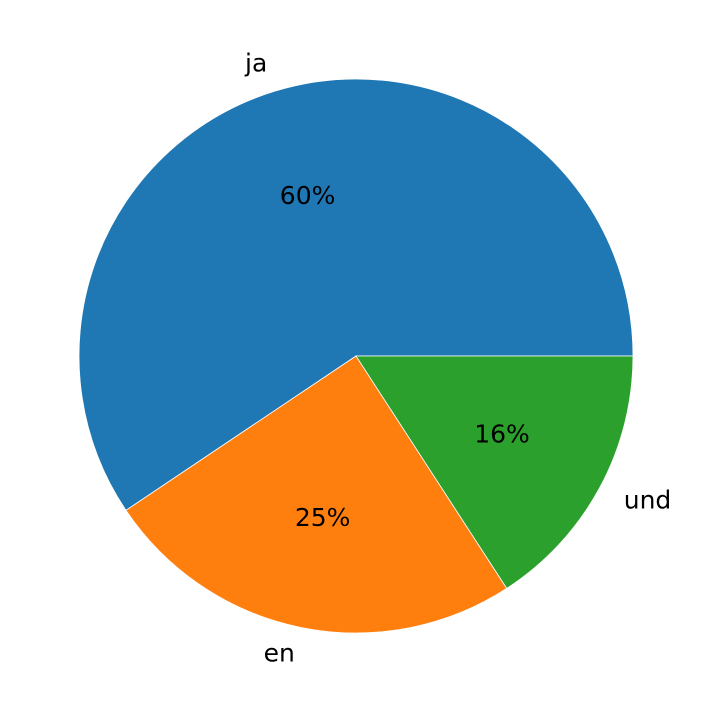 Image resolution: width=712 pixels, height=713 pixels. Describe the element at coordinates (308, 195) in the screenshot. I see `percent-label: 60%` at that location.